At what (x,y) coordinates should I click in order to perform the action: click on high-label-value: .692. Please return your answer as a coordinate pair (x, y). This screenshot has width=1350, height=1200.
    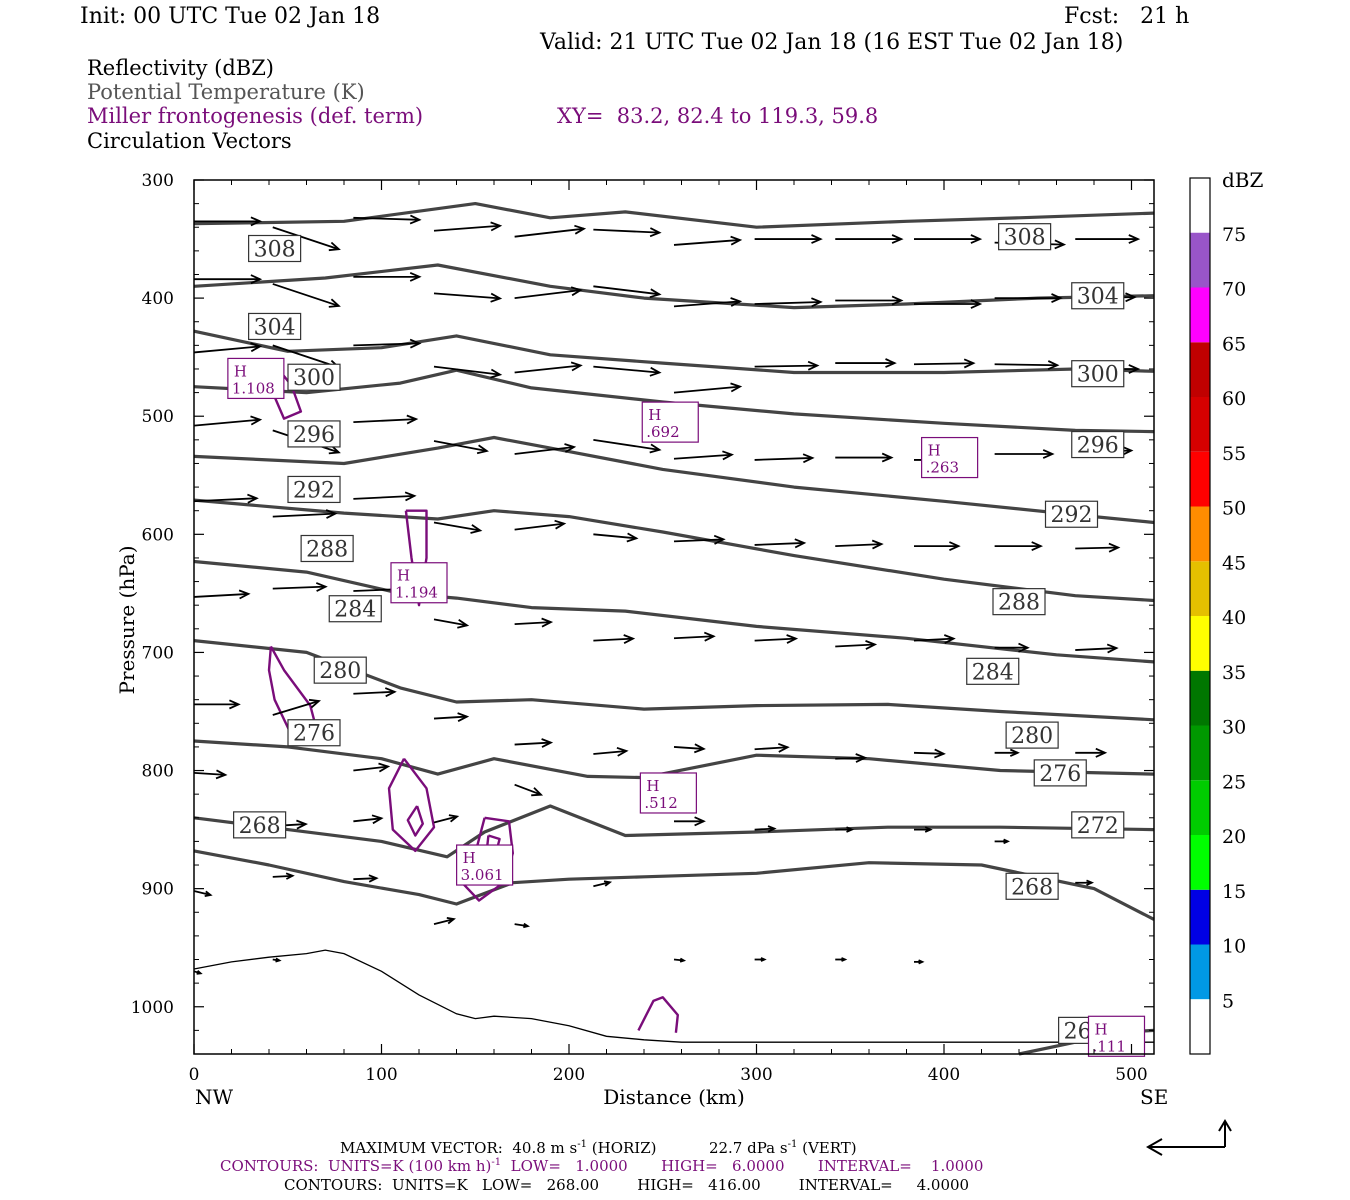
    Looking at the image, I should click on (662, 432).